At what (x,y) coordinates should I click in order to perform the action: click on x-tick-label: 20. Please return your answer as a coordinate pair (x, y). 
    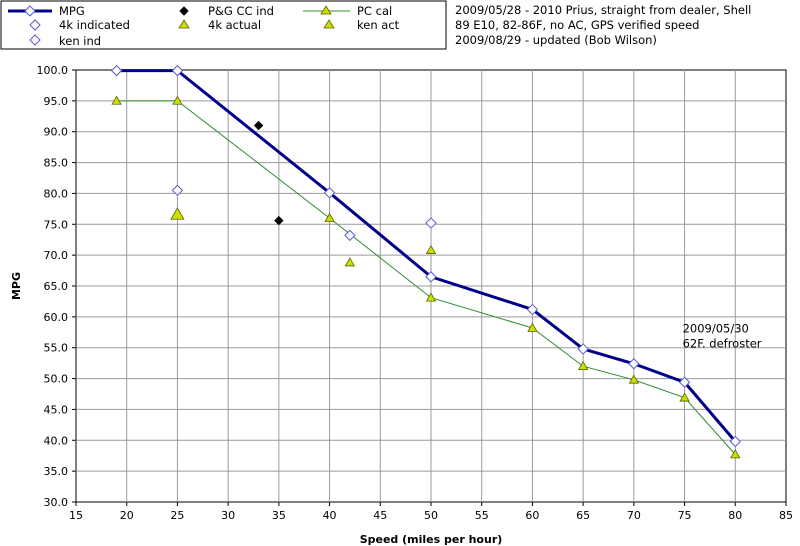
    Looking at the image, I should click on (127, 515).